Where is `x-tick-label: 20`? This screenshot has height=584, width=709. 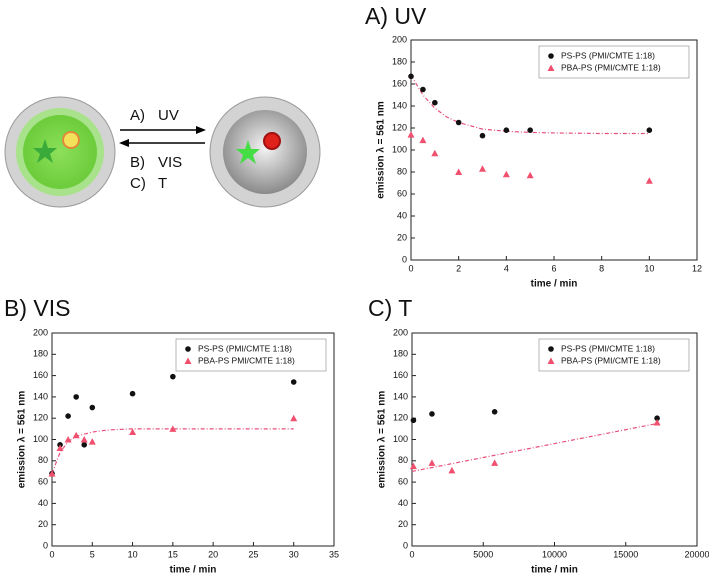
x-tick-label: 20 is located at coordinates (213, 554).